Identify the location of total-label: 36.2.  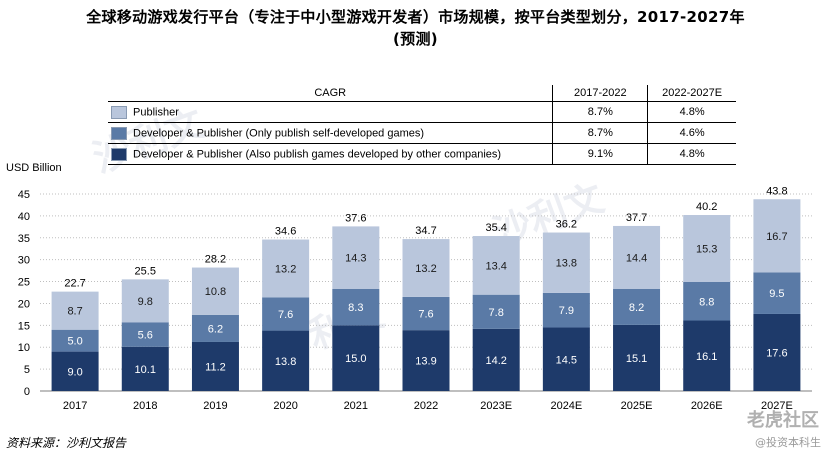
(566, 225).